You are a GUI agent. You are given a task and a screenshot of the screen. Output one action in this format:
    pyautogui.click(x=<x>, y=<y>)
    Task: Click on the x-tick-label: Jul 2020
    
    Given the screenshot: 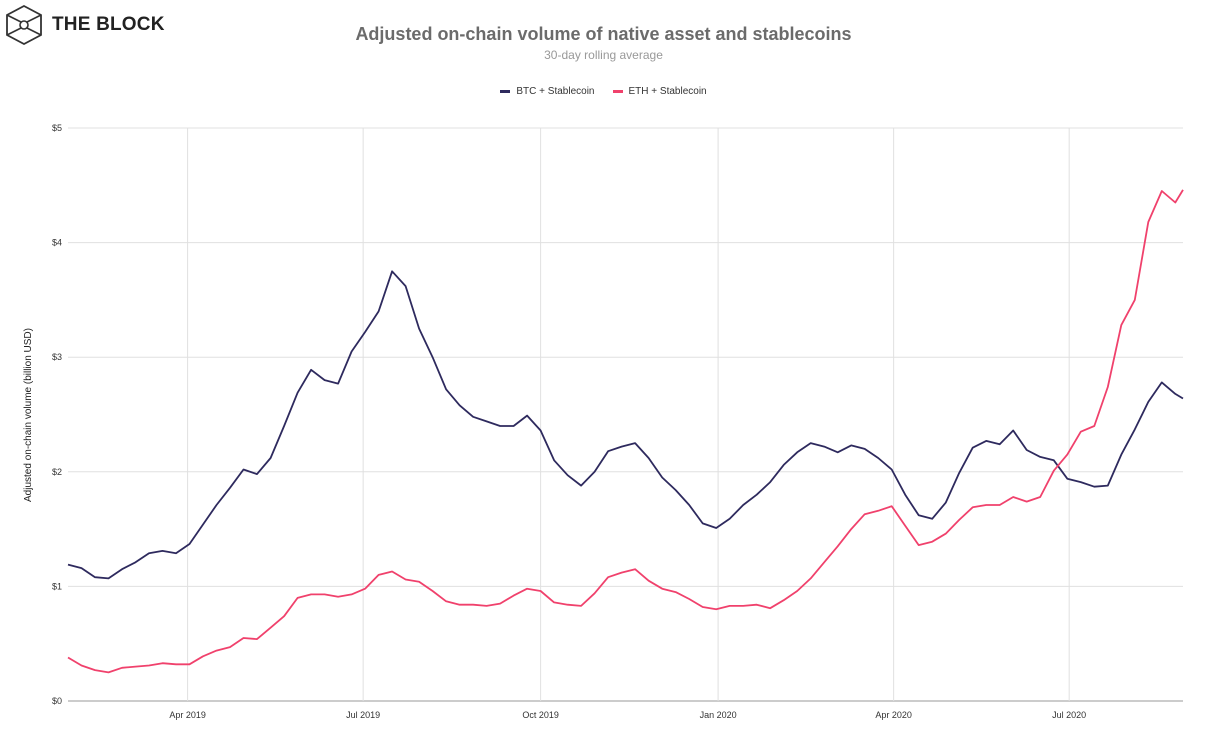 What is the action you would take?
    pyautogui.click(x=1069, y=715)
    